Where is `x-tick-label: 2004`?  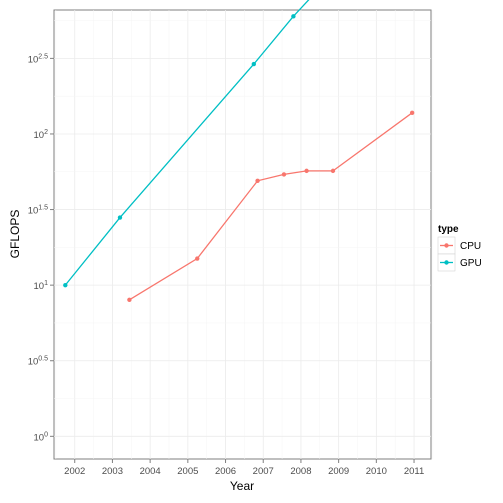 x-tick-label: 2004 is located at coordinates (150, 471).